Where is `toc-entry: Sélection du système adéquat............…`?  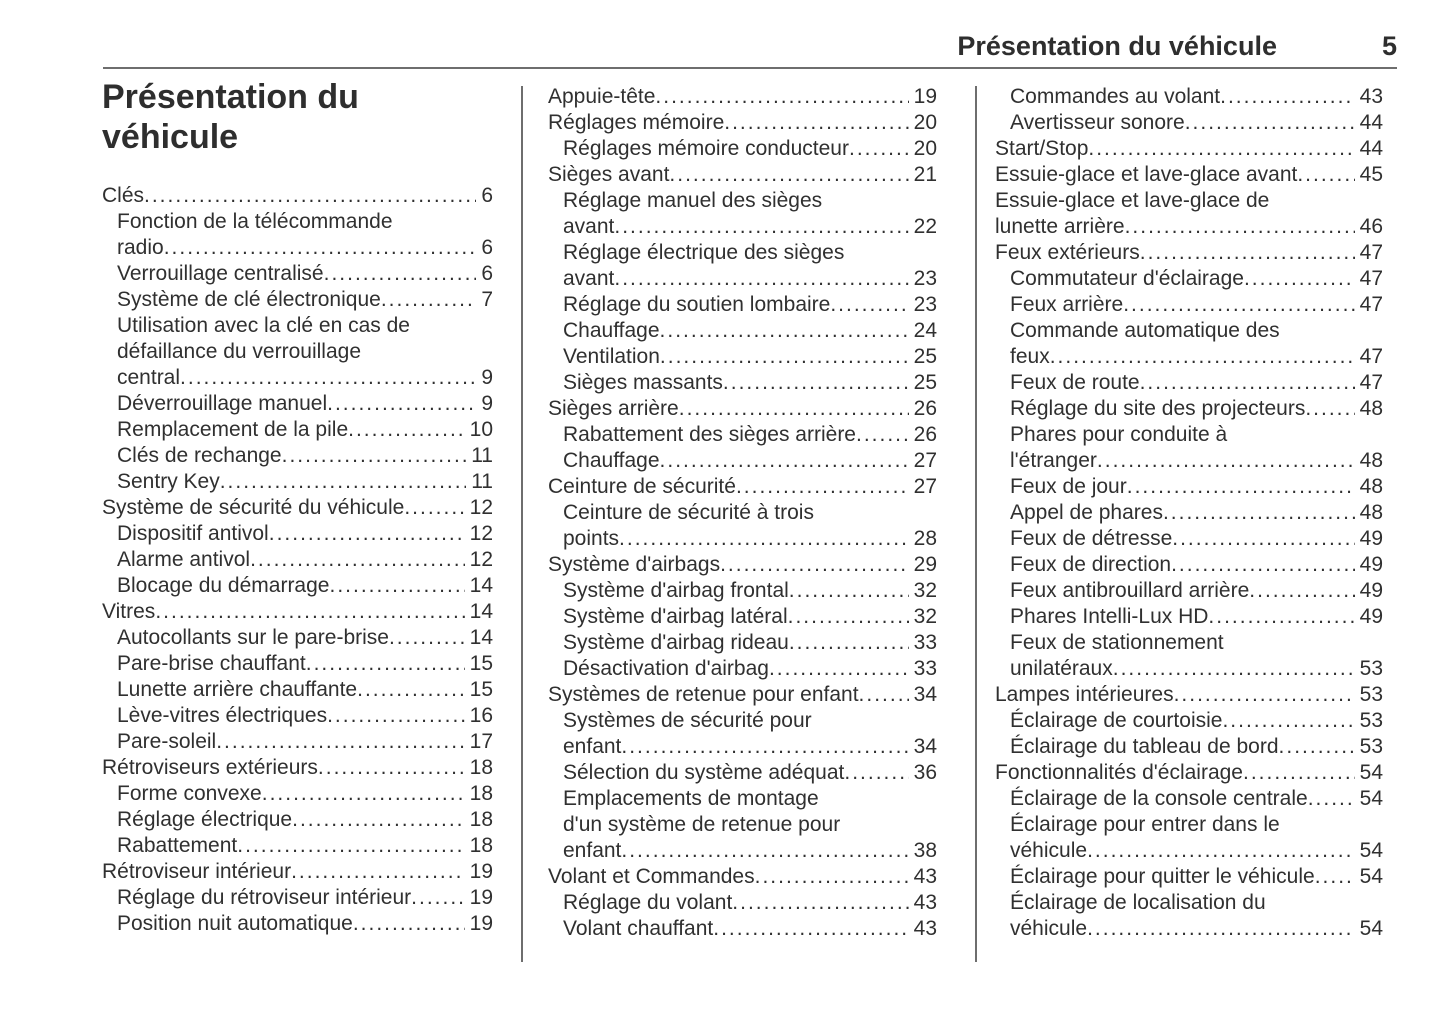 toc-entry: Sélection du système adéquat............… is located at coordinates (742, 773).